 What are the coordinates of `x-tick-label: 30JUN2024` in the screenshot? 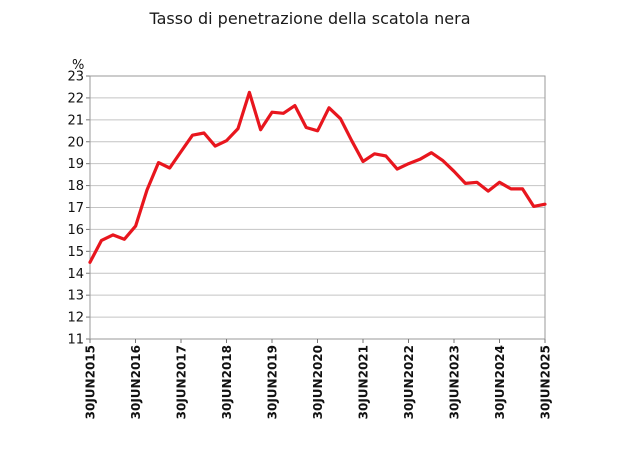 It's located at (500, 382).